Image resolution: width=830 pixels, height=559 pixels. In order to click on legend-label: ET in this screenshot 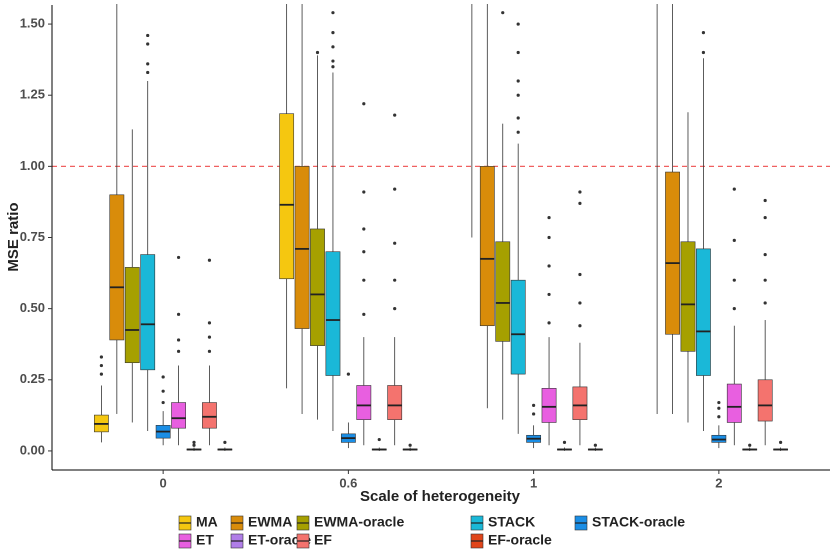, I will do `click(205, 540)`.